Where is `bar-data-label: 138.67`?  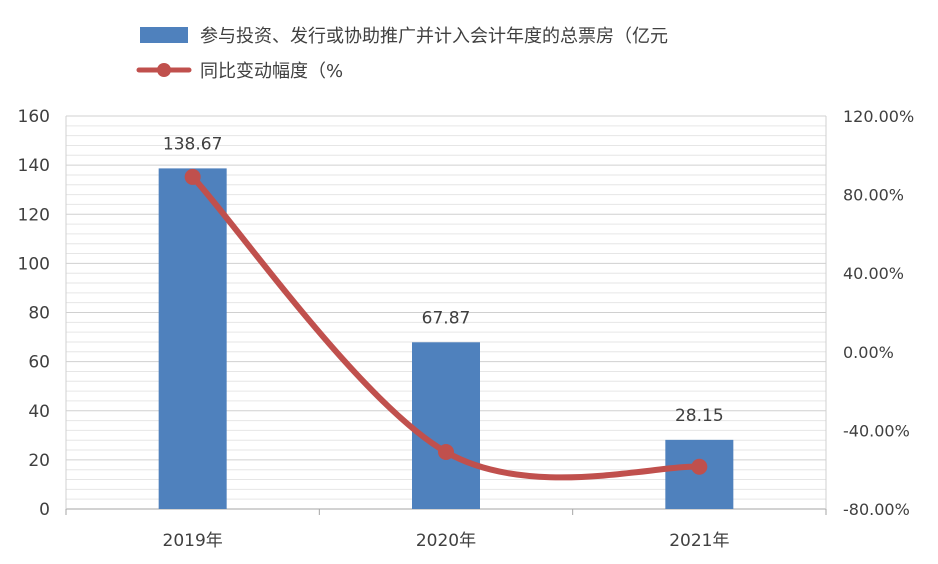 bar-data-label: 138.67 is located at coordinates (192, 144).